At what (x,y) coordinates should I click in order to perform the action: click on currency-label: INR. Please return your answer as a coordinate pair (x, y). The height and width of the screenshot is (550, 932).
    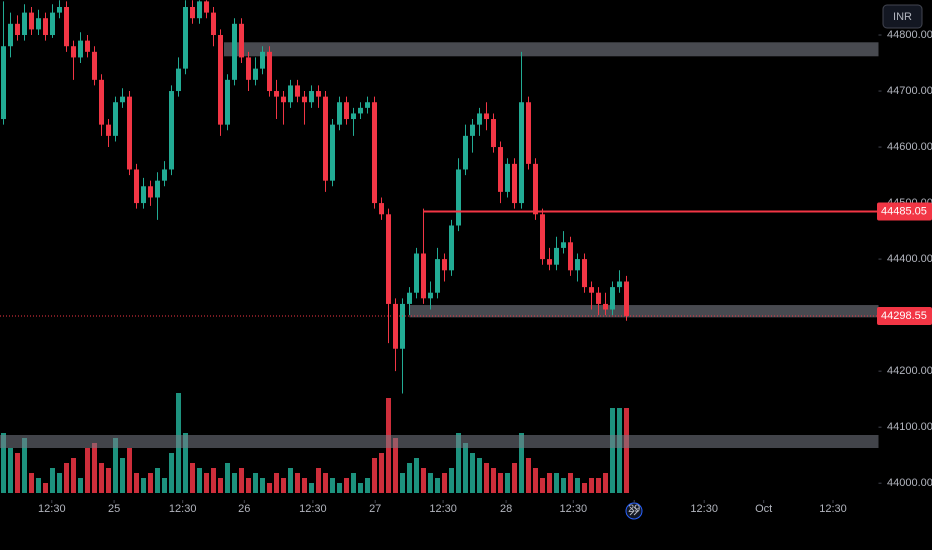
    Looking at the image, I should click on (902, 17).